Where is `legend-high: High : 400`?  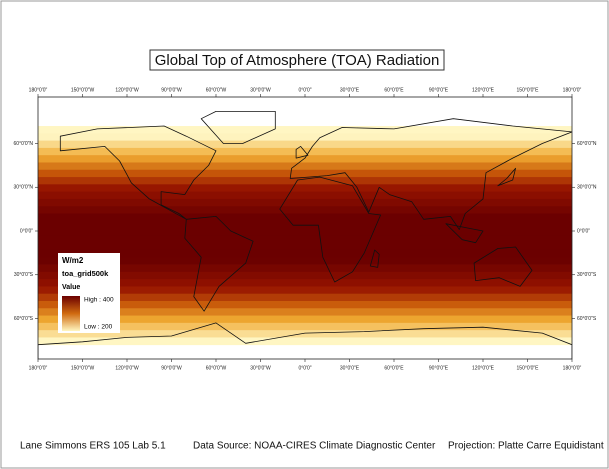
legend-high: High : 400 is located at coordinates (99, 300).